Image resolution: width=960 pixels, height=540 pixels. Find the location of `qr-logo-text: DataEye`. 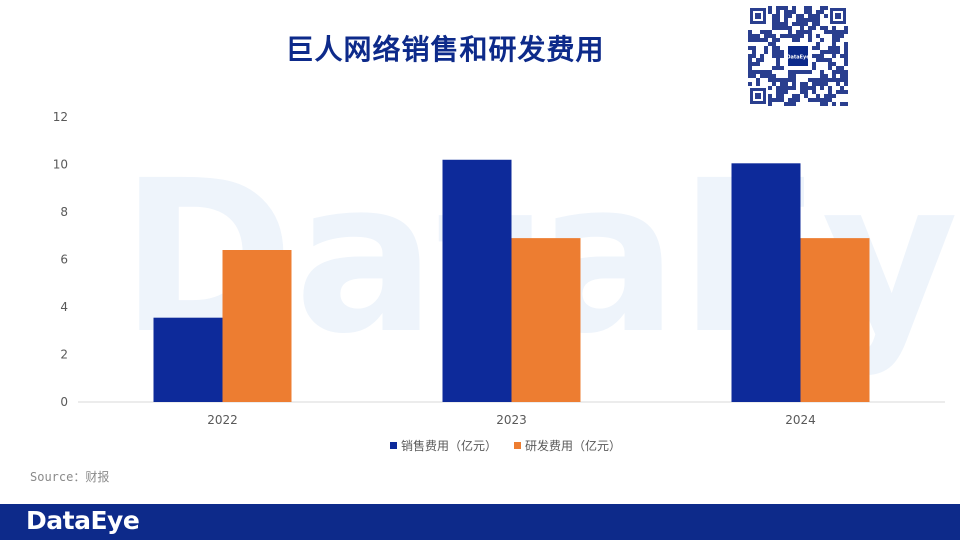

qr-logo-text: DataEye is located at coordinates (798, 58).